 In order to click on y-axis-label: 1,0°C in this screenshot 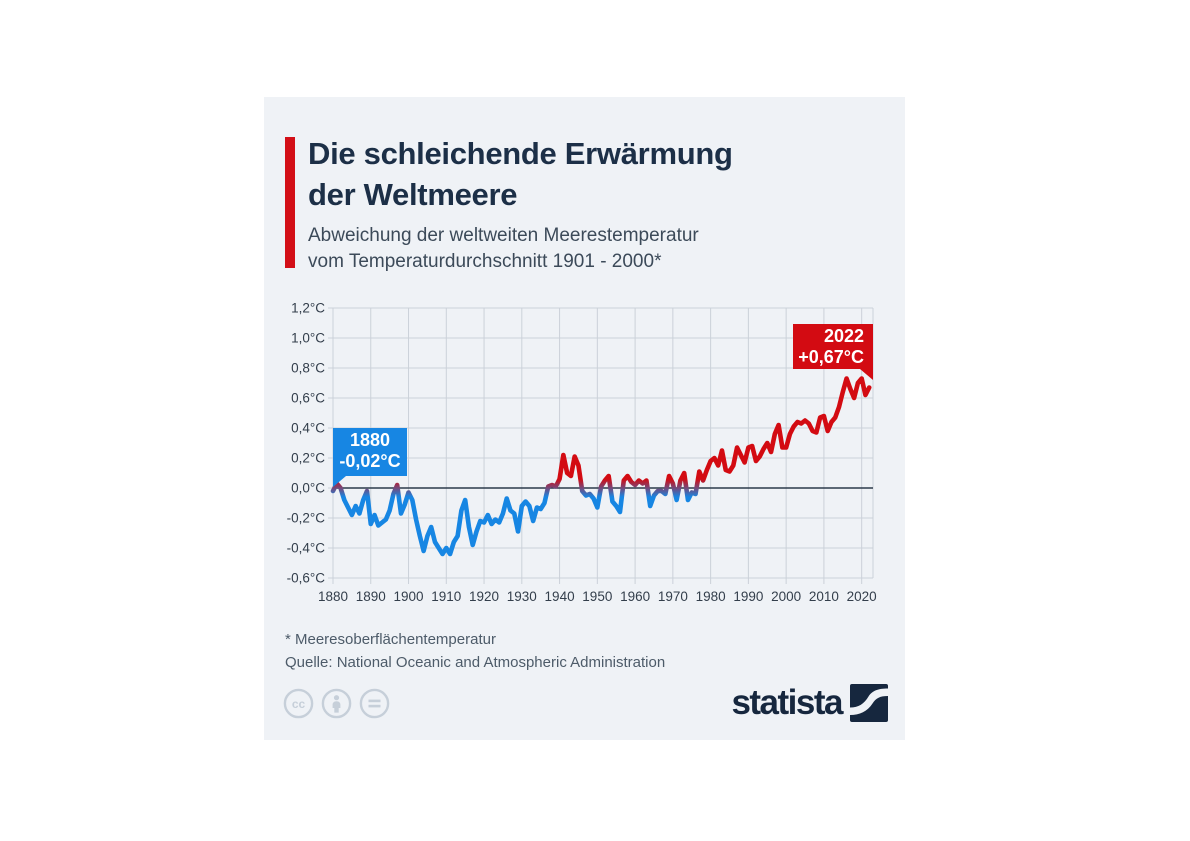, I will do `click(308, 338)`.